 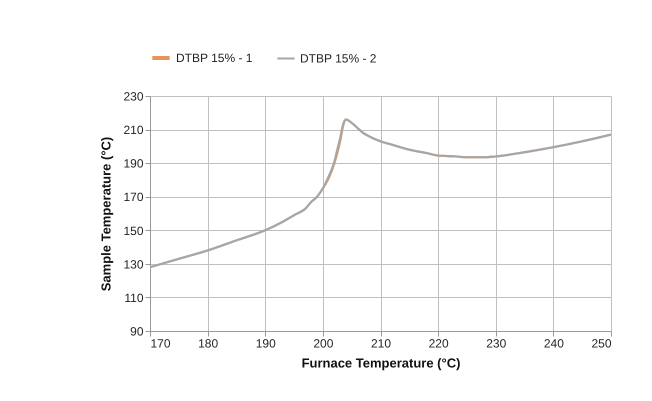 What do you see at coordinates (438, 343) in the screenshot?
I see `x-tick-label: 220` at bounding box center [438, 343].